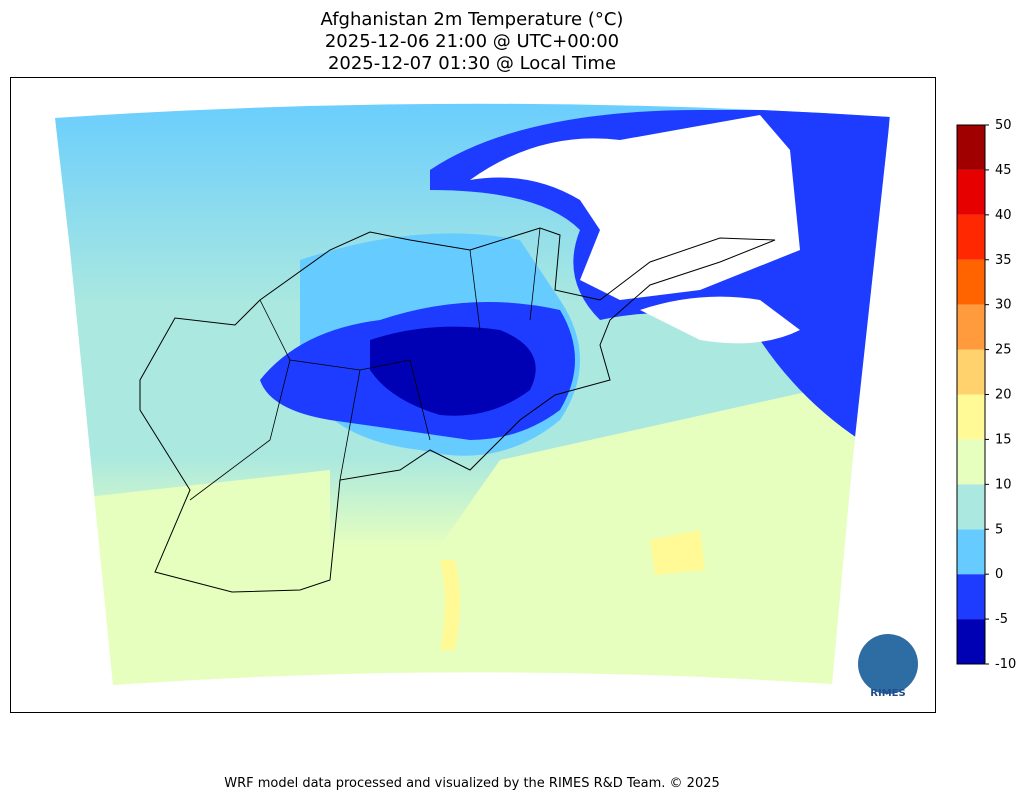 The image size is (1026, 799). I want to click on title-line: Afghanistan 2m Temperature (°C), so click(472, 19).